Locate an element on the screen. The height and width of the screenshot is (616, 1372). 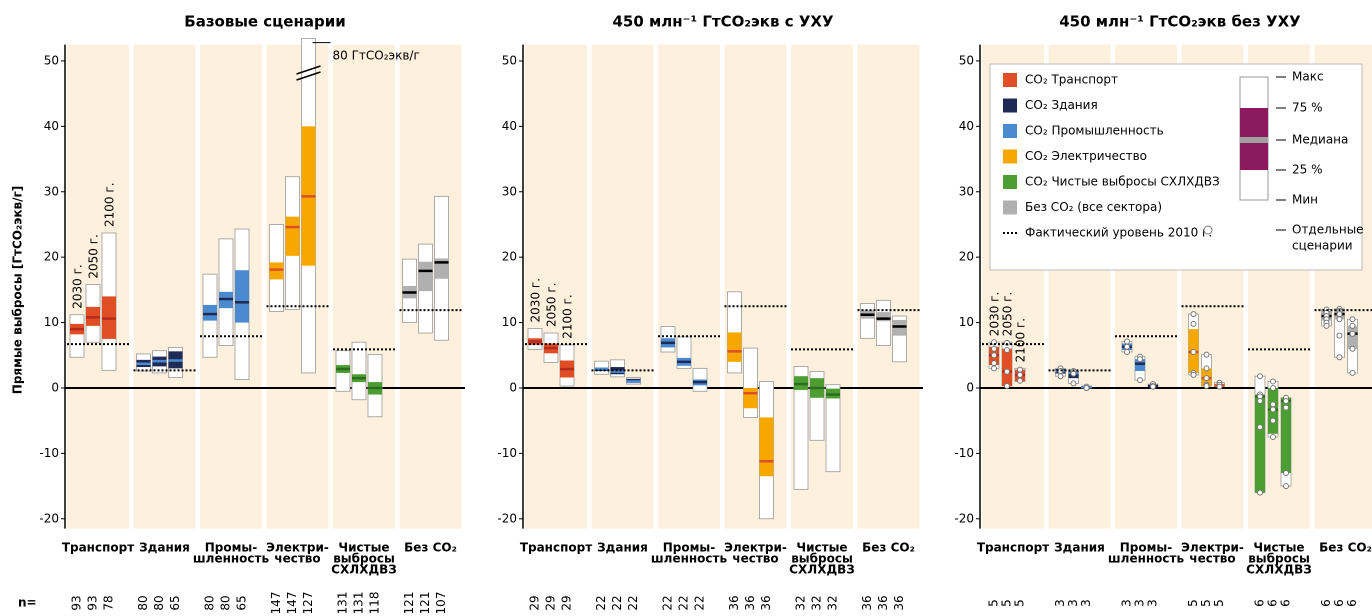
legend-label: CO₂ Электричество is located at coordinates (1086, 156).